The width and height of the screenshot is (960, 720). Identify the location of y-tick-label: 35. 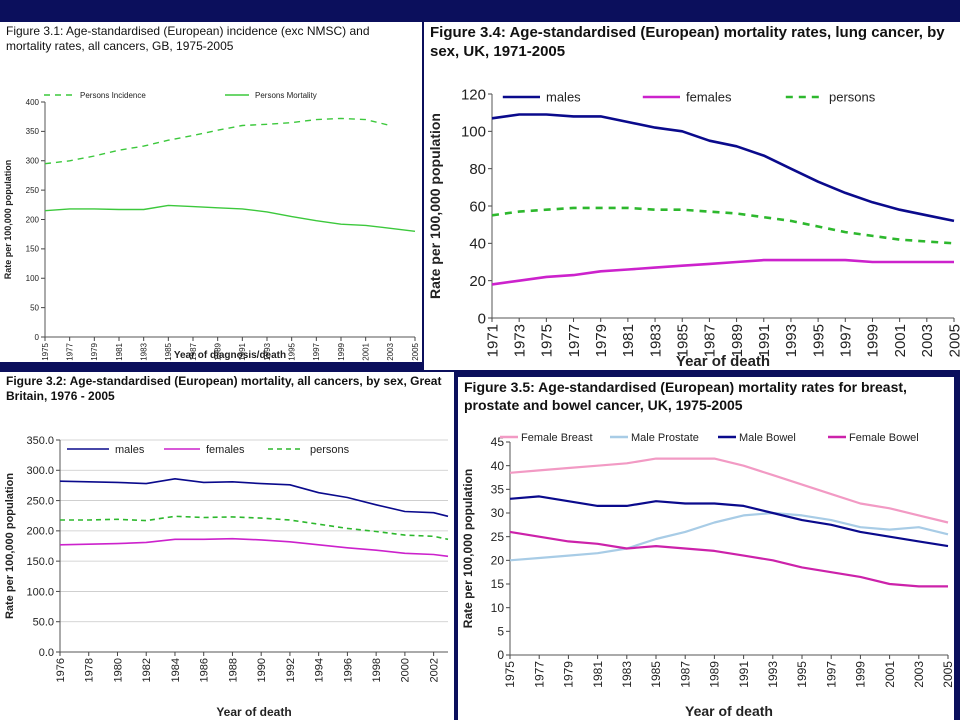
(498, 490).